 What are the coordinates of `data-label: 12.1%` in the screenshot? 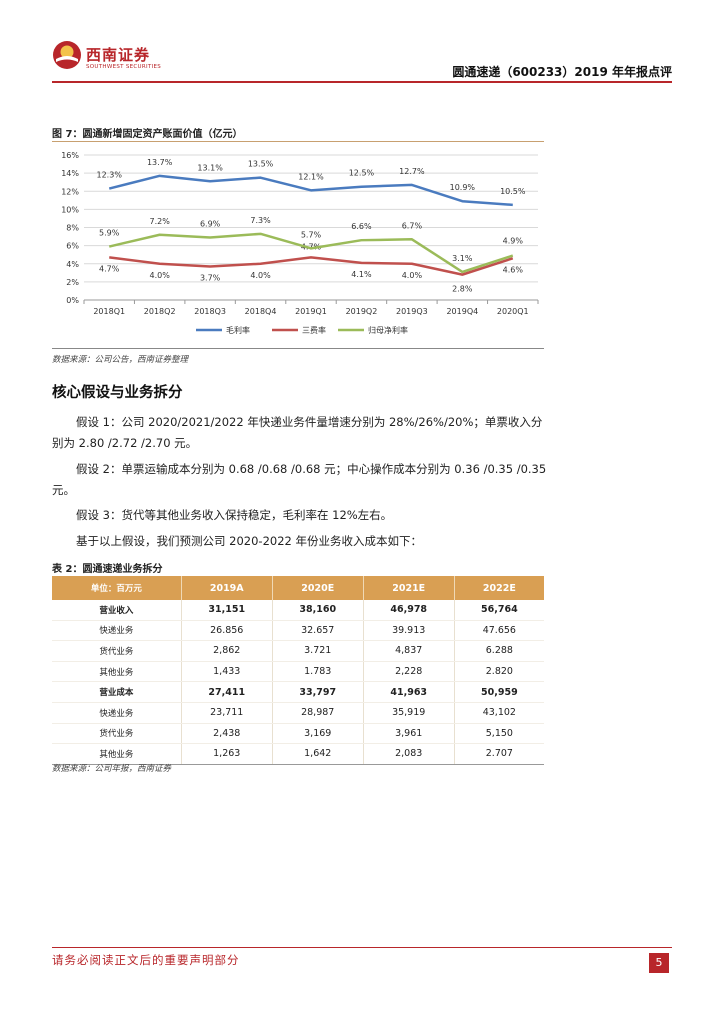 It's located at (311, 176).